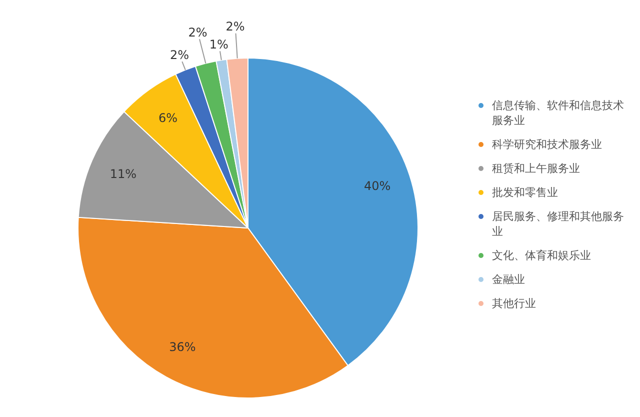  Describe the element at coordinates (547, 144) in the screenshot. I see `legend-label: 科学研究和技术服务业` at that location.